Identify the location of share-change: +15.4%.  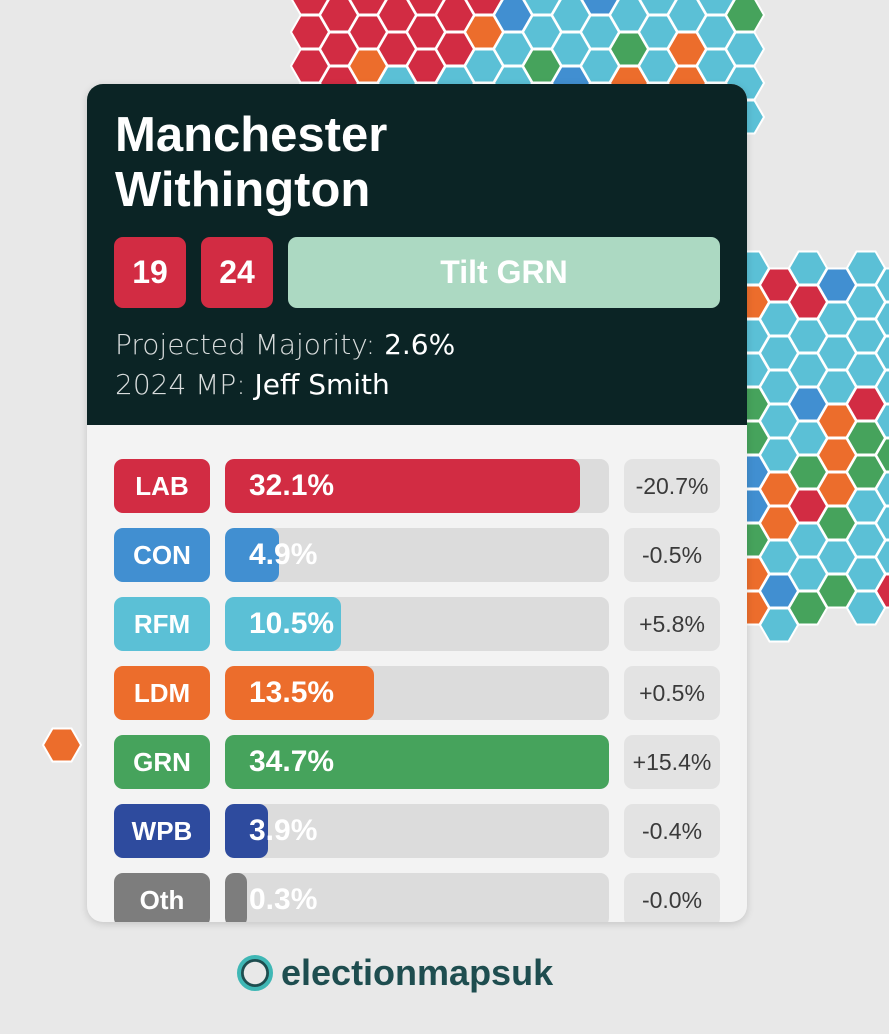
(672, 762).